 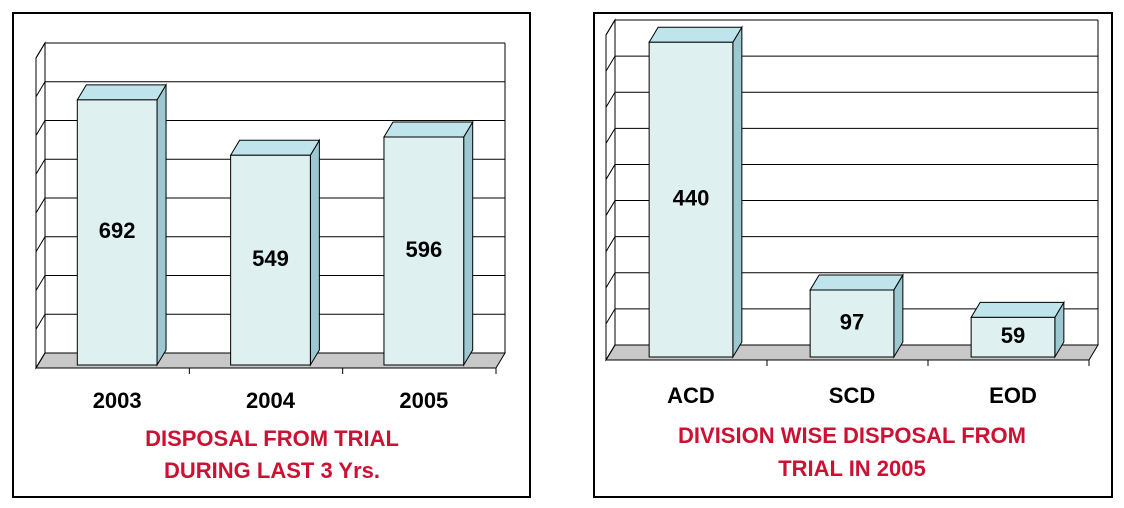 I want to click on x-tick-label: 2004, so click(x=271, y=400).